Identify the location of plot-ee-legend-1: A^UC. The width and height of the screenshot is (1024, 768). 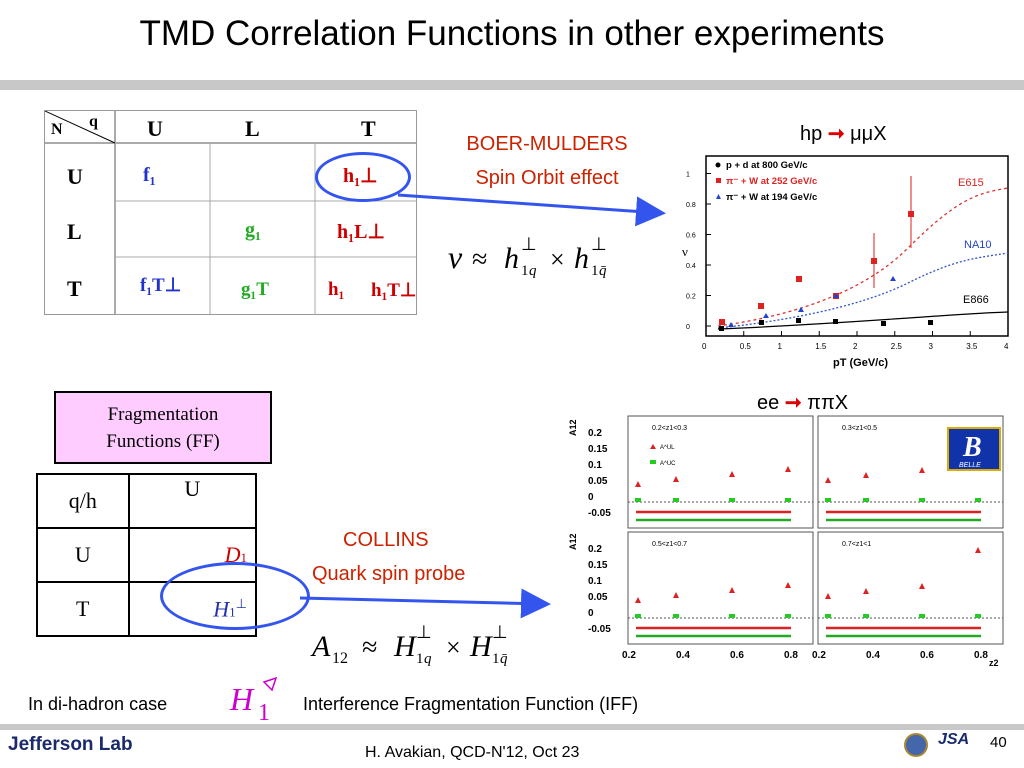
(668, 464).